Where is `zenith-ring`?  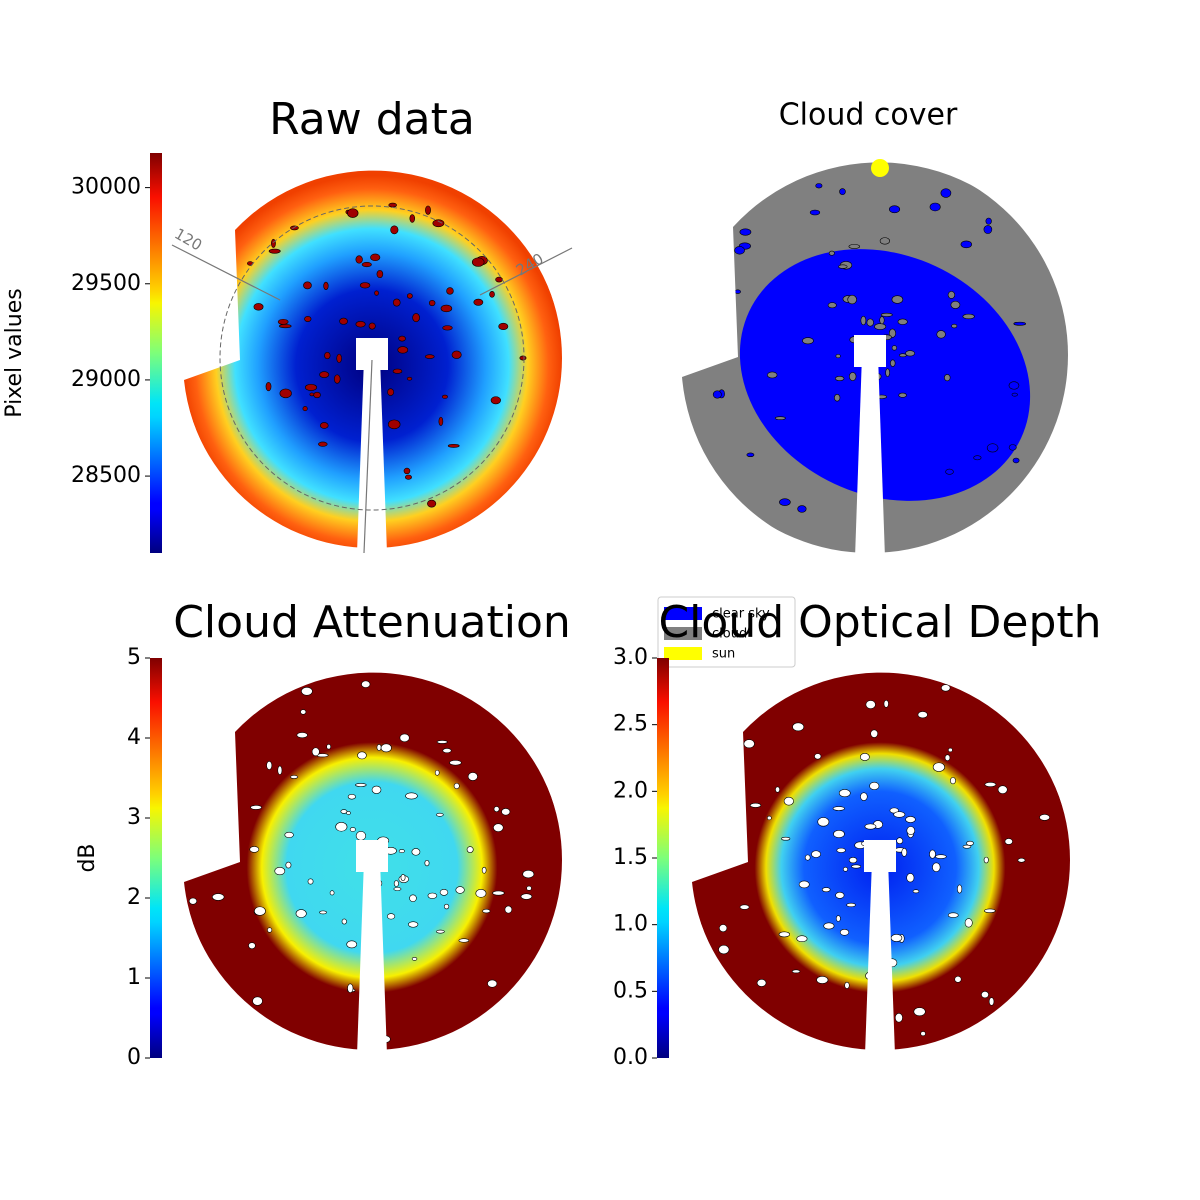
zenith-ring is located at coordinates (372, 358).